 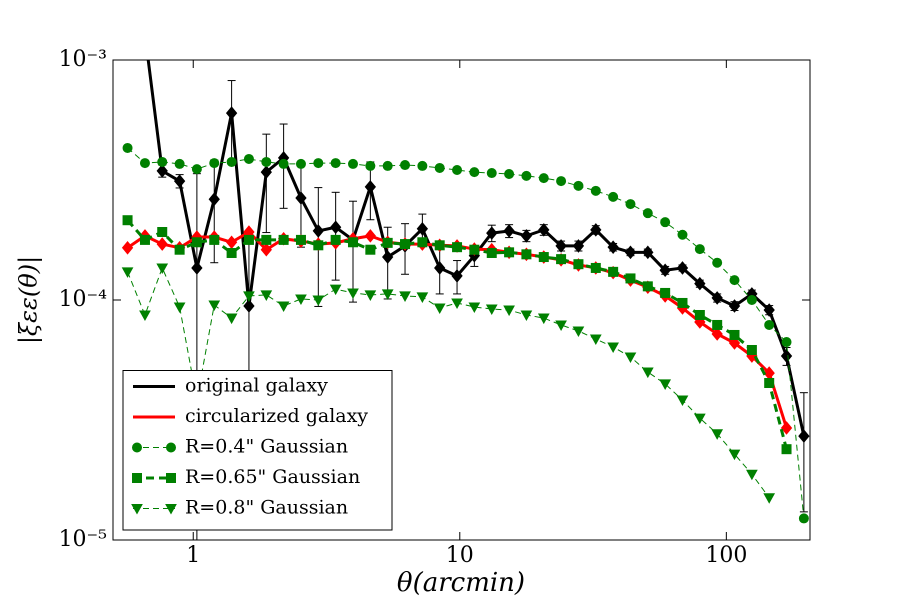 I want to click on x-tick-label: 10, so click(x=460, y=555).